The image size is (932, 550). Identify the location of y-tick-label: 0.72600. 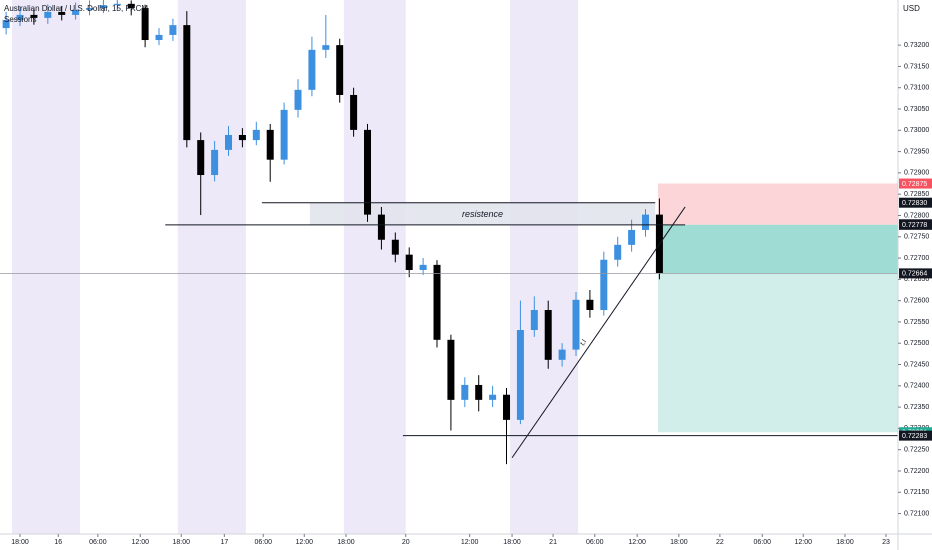
(916, 300).